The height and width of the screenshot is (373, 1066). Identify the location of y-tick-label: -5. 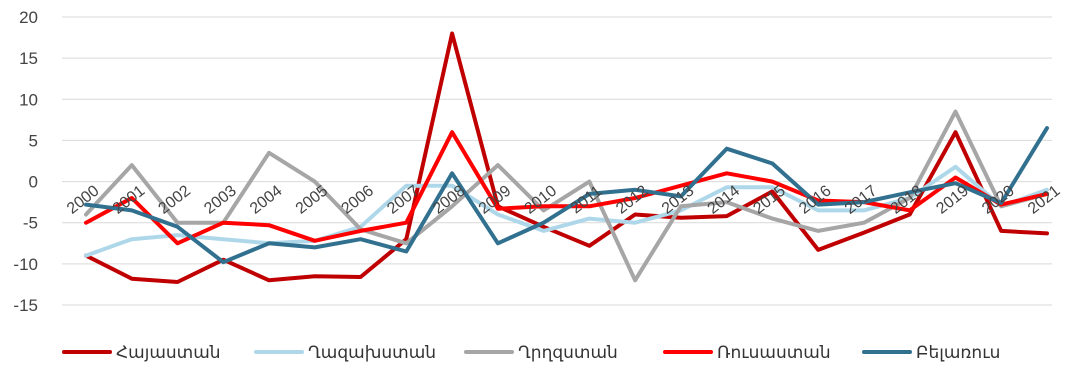
(30, 223).